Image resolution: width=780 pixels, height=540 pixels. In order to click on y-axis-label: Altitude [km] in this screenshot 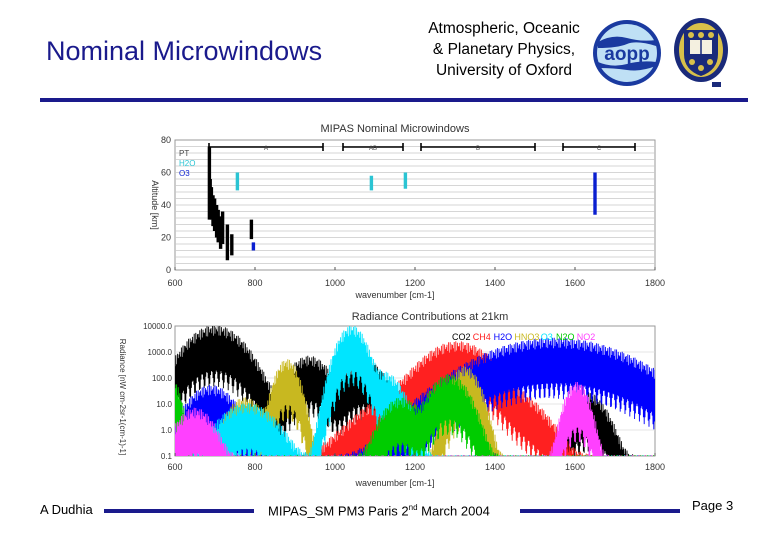, I will do `click(155, 205)`.